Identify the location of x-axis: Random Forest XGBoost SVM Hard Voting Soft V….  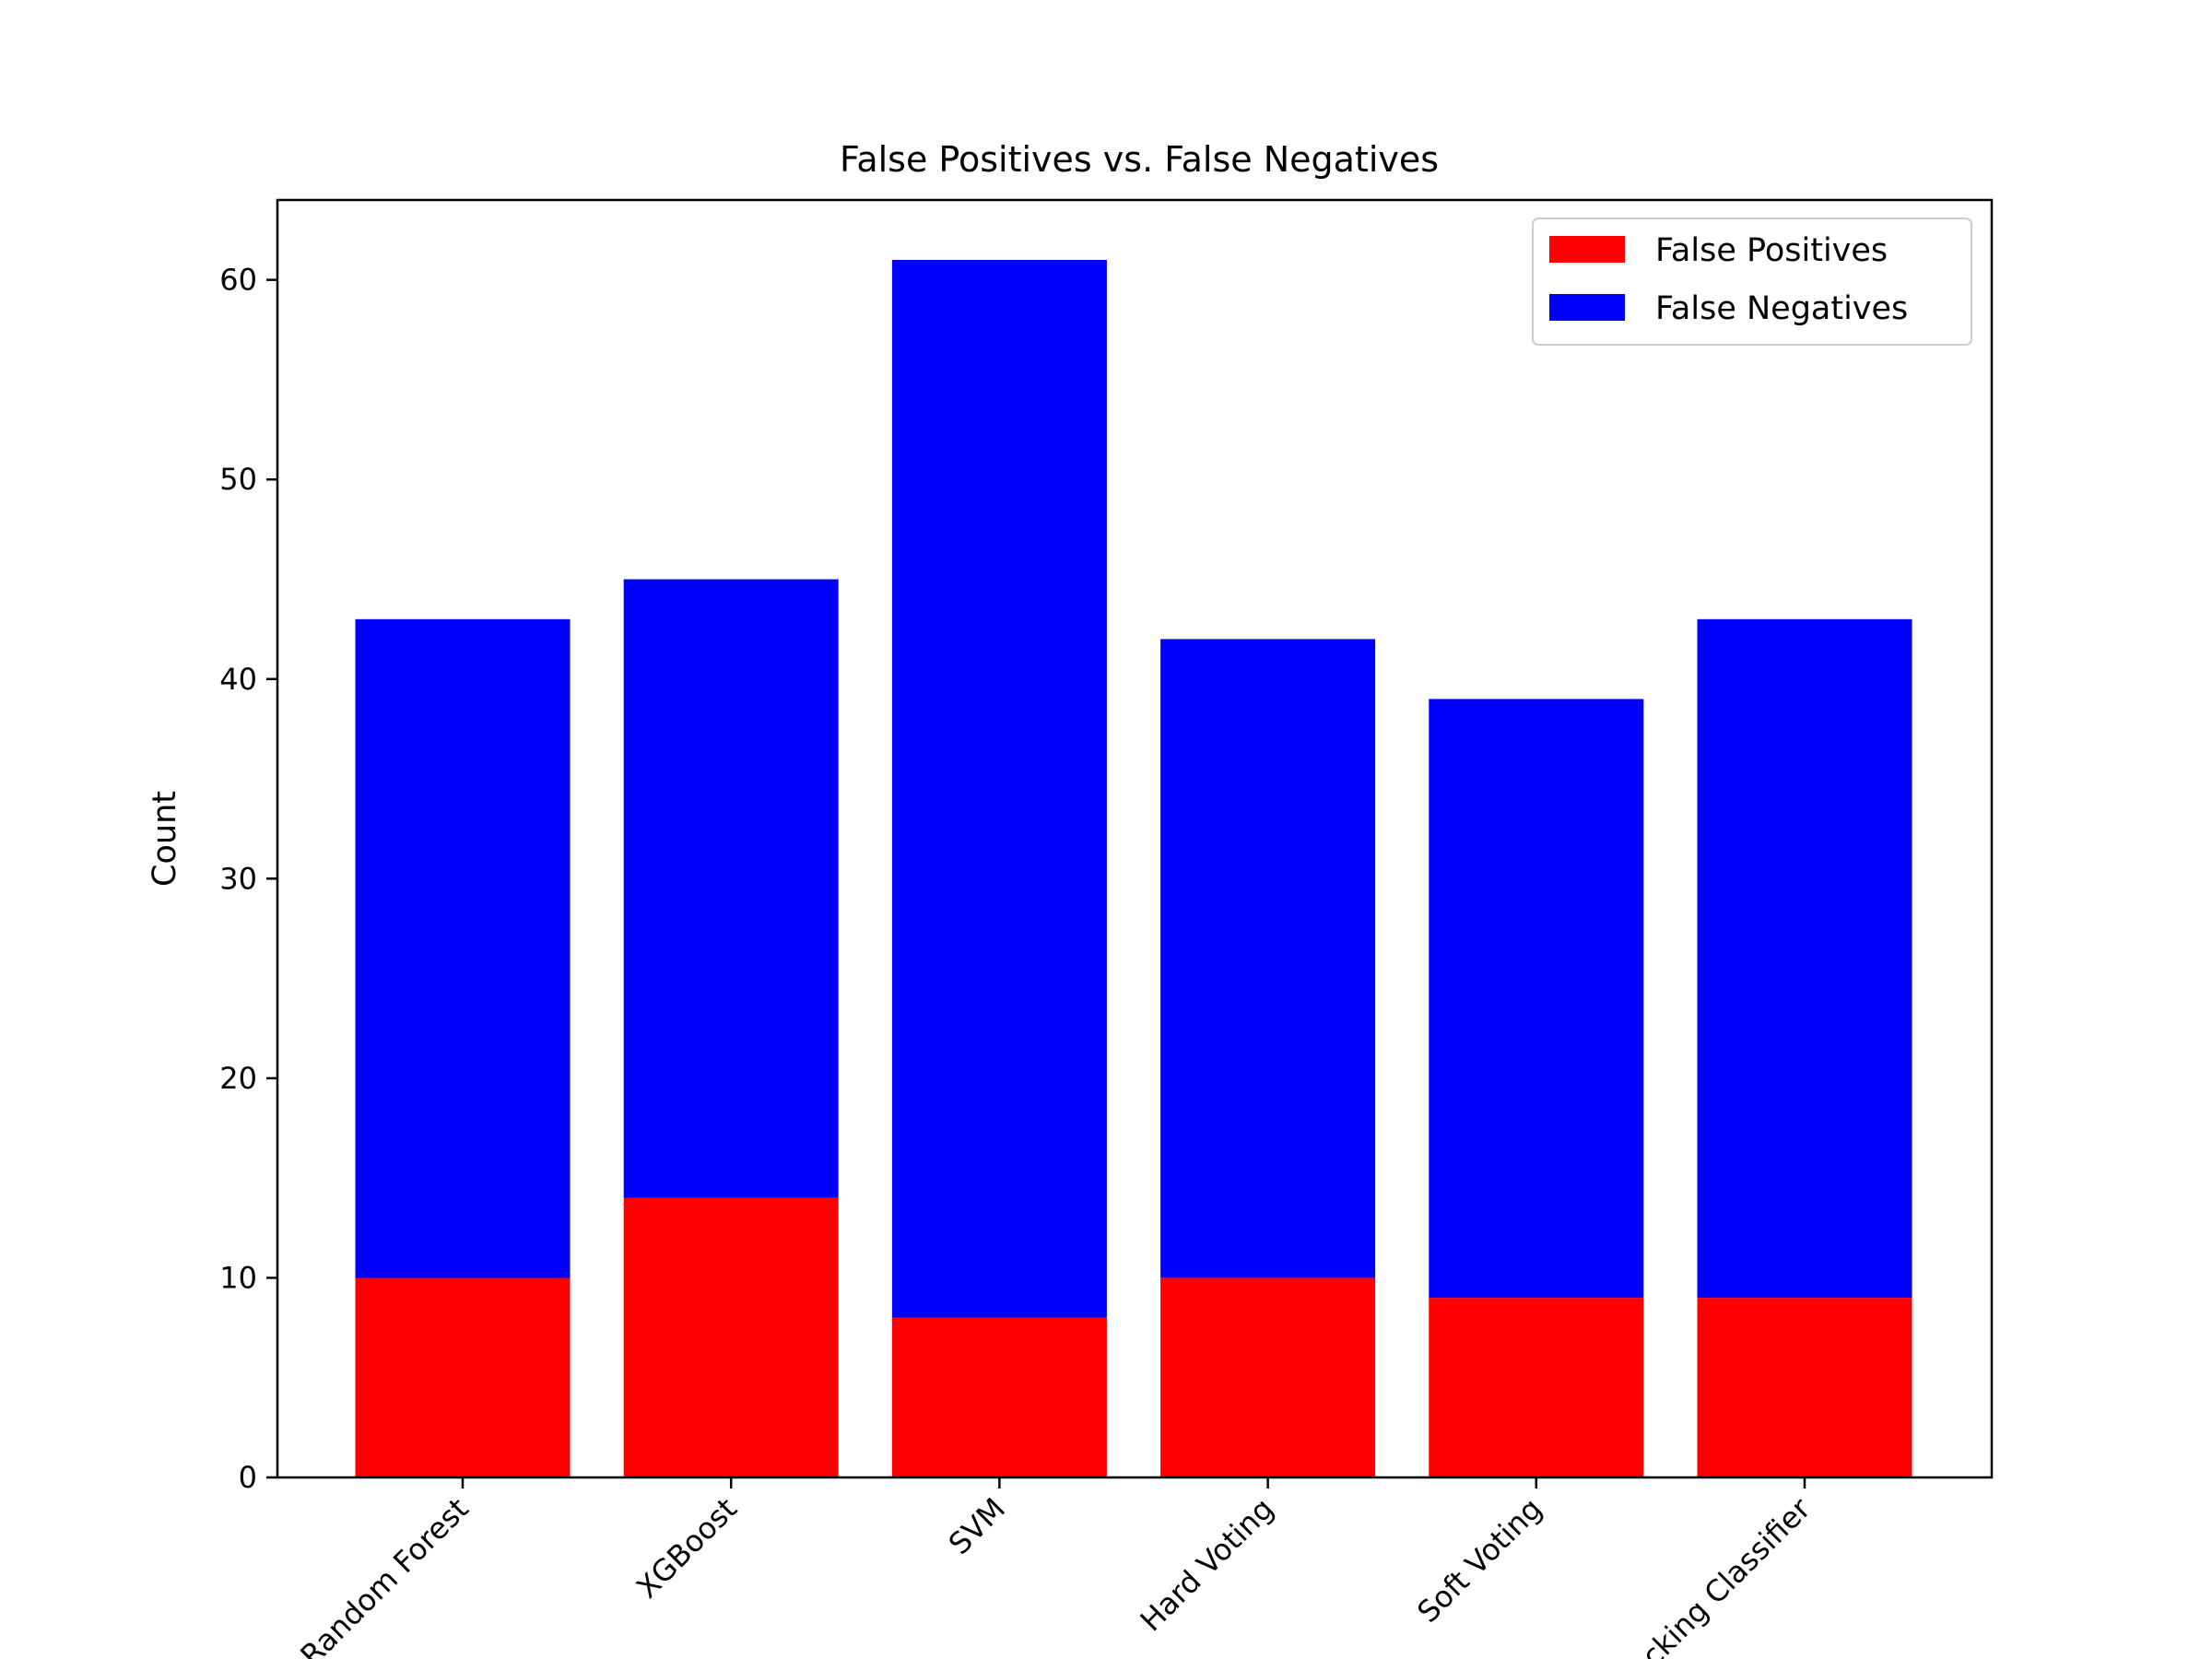
(1055, 1568).